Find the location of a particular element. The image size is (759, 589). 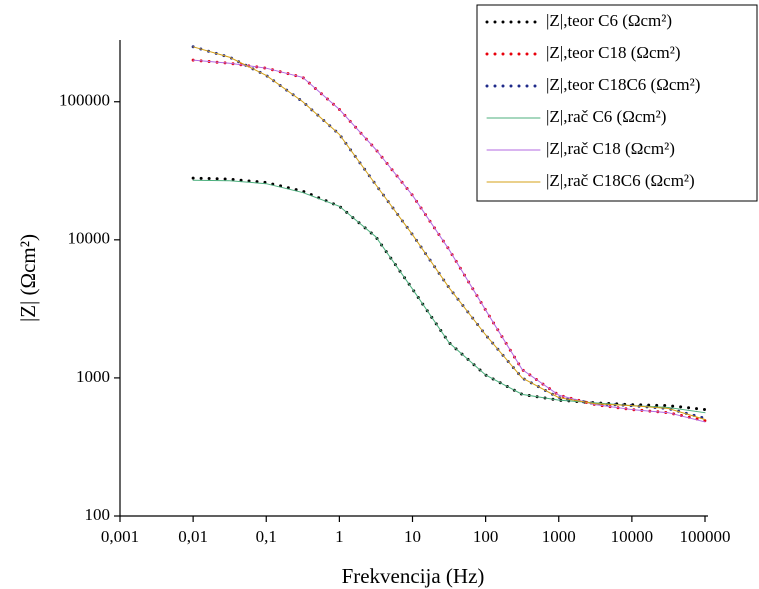

x-tick-label: 0,01 is located at coordinates (193, 536).